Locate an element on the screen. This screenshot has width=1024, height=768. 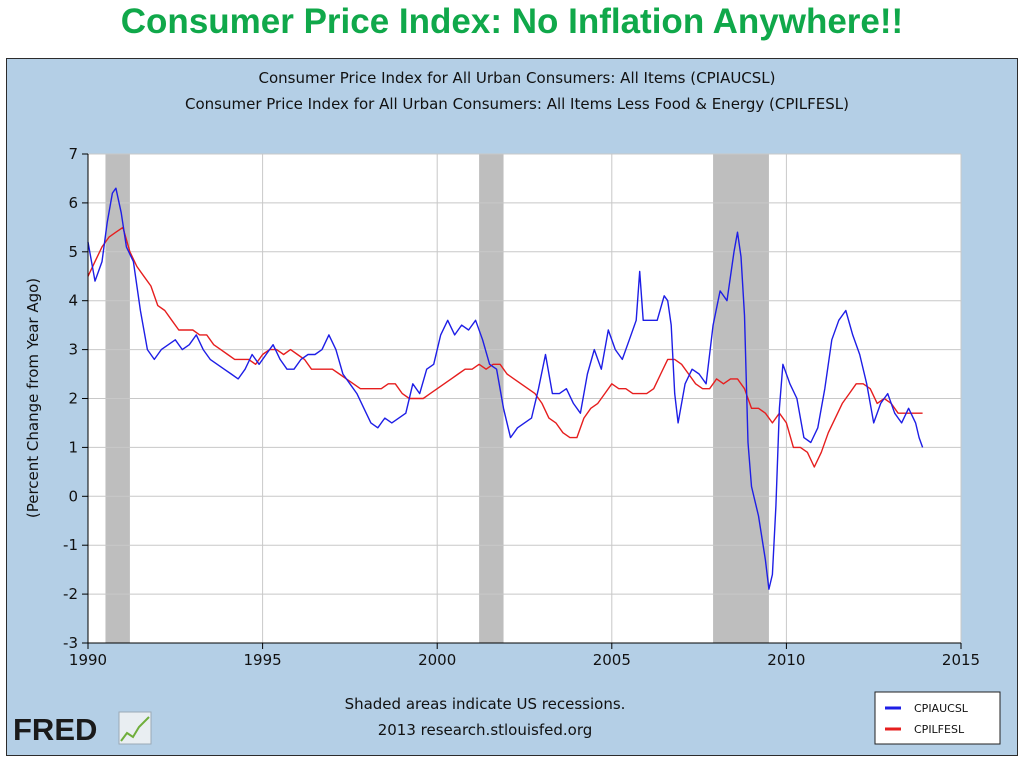
x-tick-label: 1990 is located at coordinates (88, 660).